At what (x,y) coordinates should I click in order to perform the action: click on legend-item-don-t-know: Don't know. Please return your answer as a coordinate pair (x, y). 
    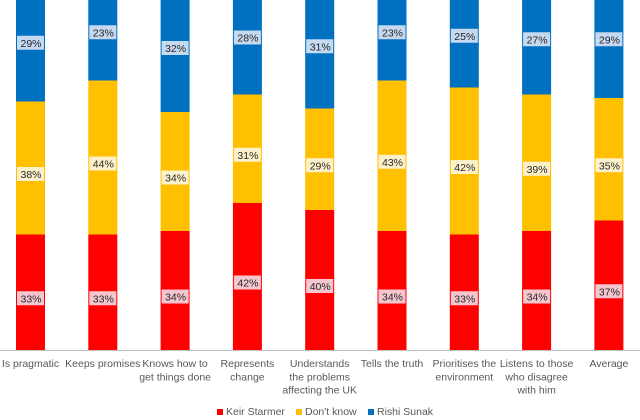
    Looking at the image, I should click on (326, 412).